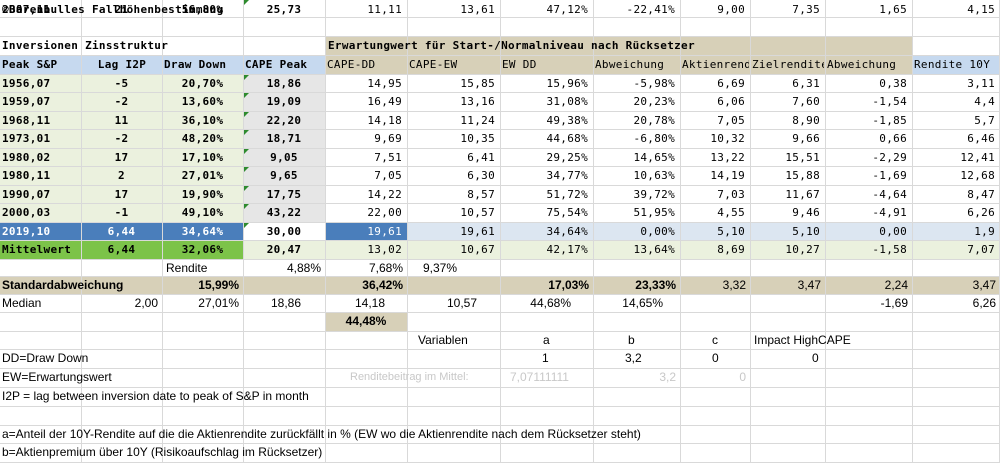 The width and height of the screenshot is (1000, 463). What do you see at coordinates (727, 157) in the screenshot?
I see `data-row-4-cell-8: 13,22` at bounding box center [727, 157].